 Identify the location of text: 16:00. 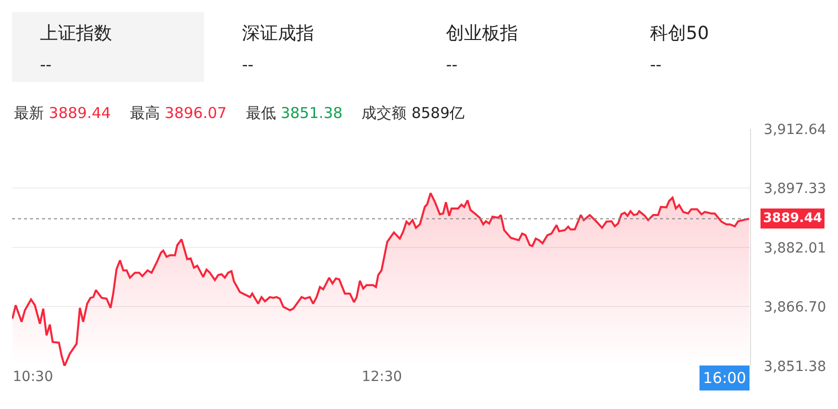
(724, 378).